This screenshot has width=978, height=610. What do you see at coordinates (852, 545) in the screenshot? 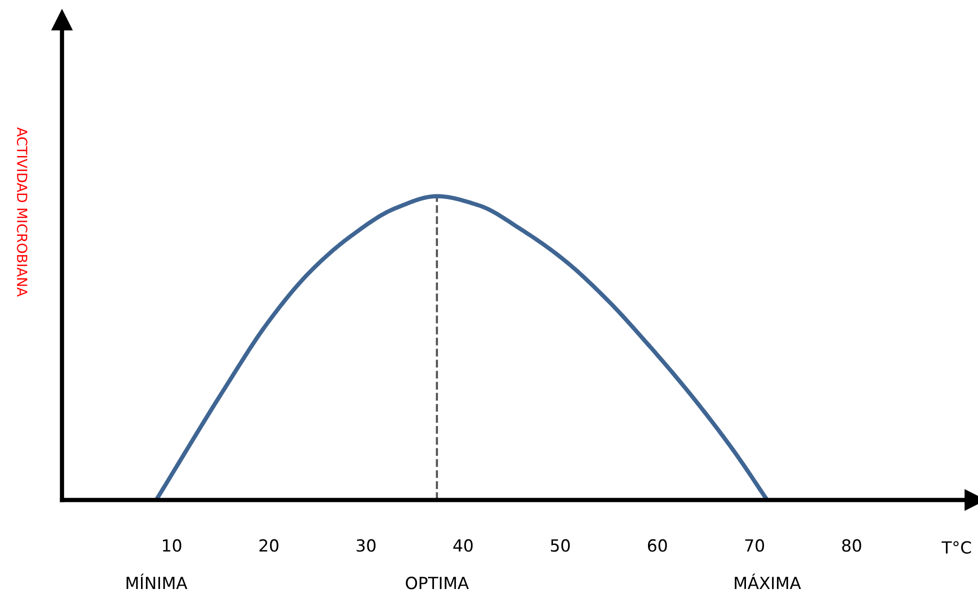
I see `x-tick-label: 80` at bounding box center [852, 545].